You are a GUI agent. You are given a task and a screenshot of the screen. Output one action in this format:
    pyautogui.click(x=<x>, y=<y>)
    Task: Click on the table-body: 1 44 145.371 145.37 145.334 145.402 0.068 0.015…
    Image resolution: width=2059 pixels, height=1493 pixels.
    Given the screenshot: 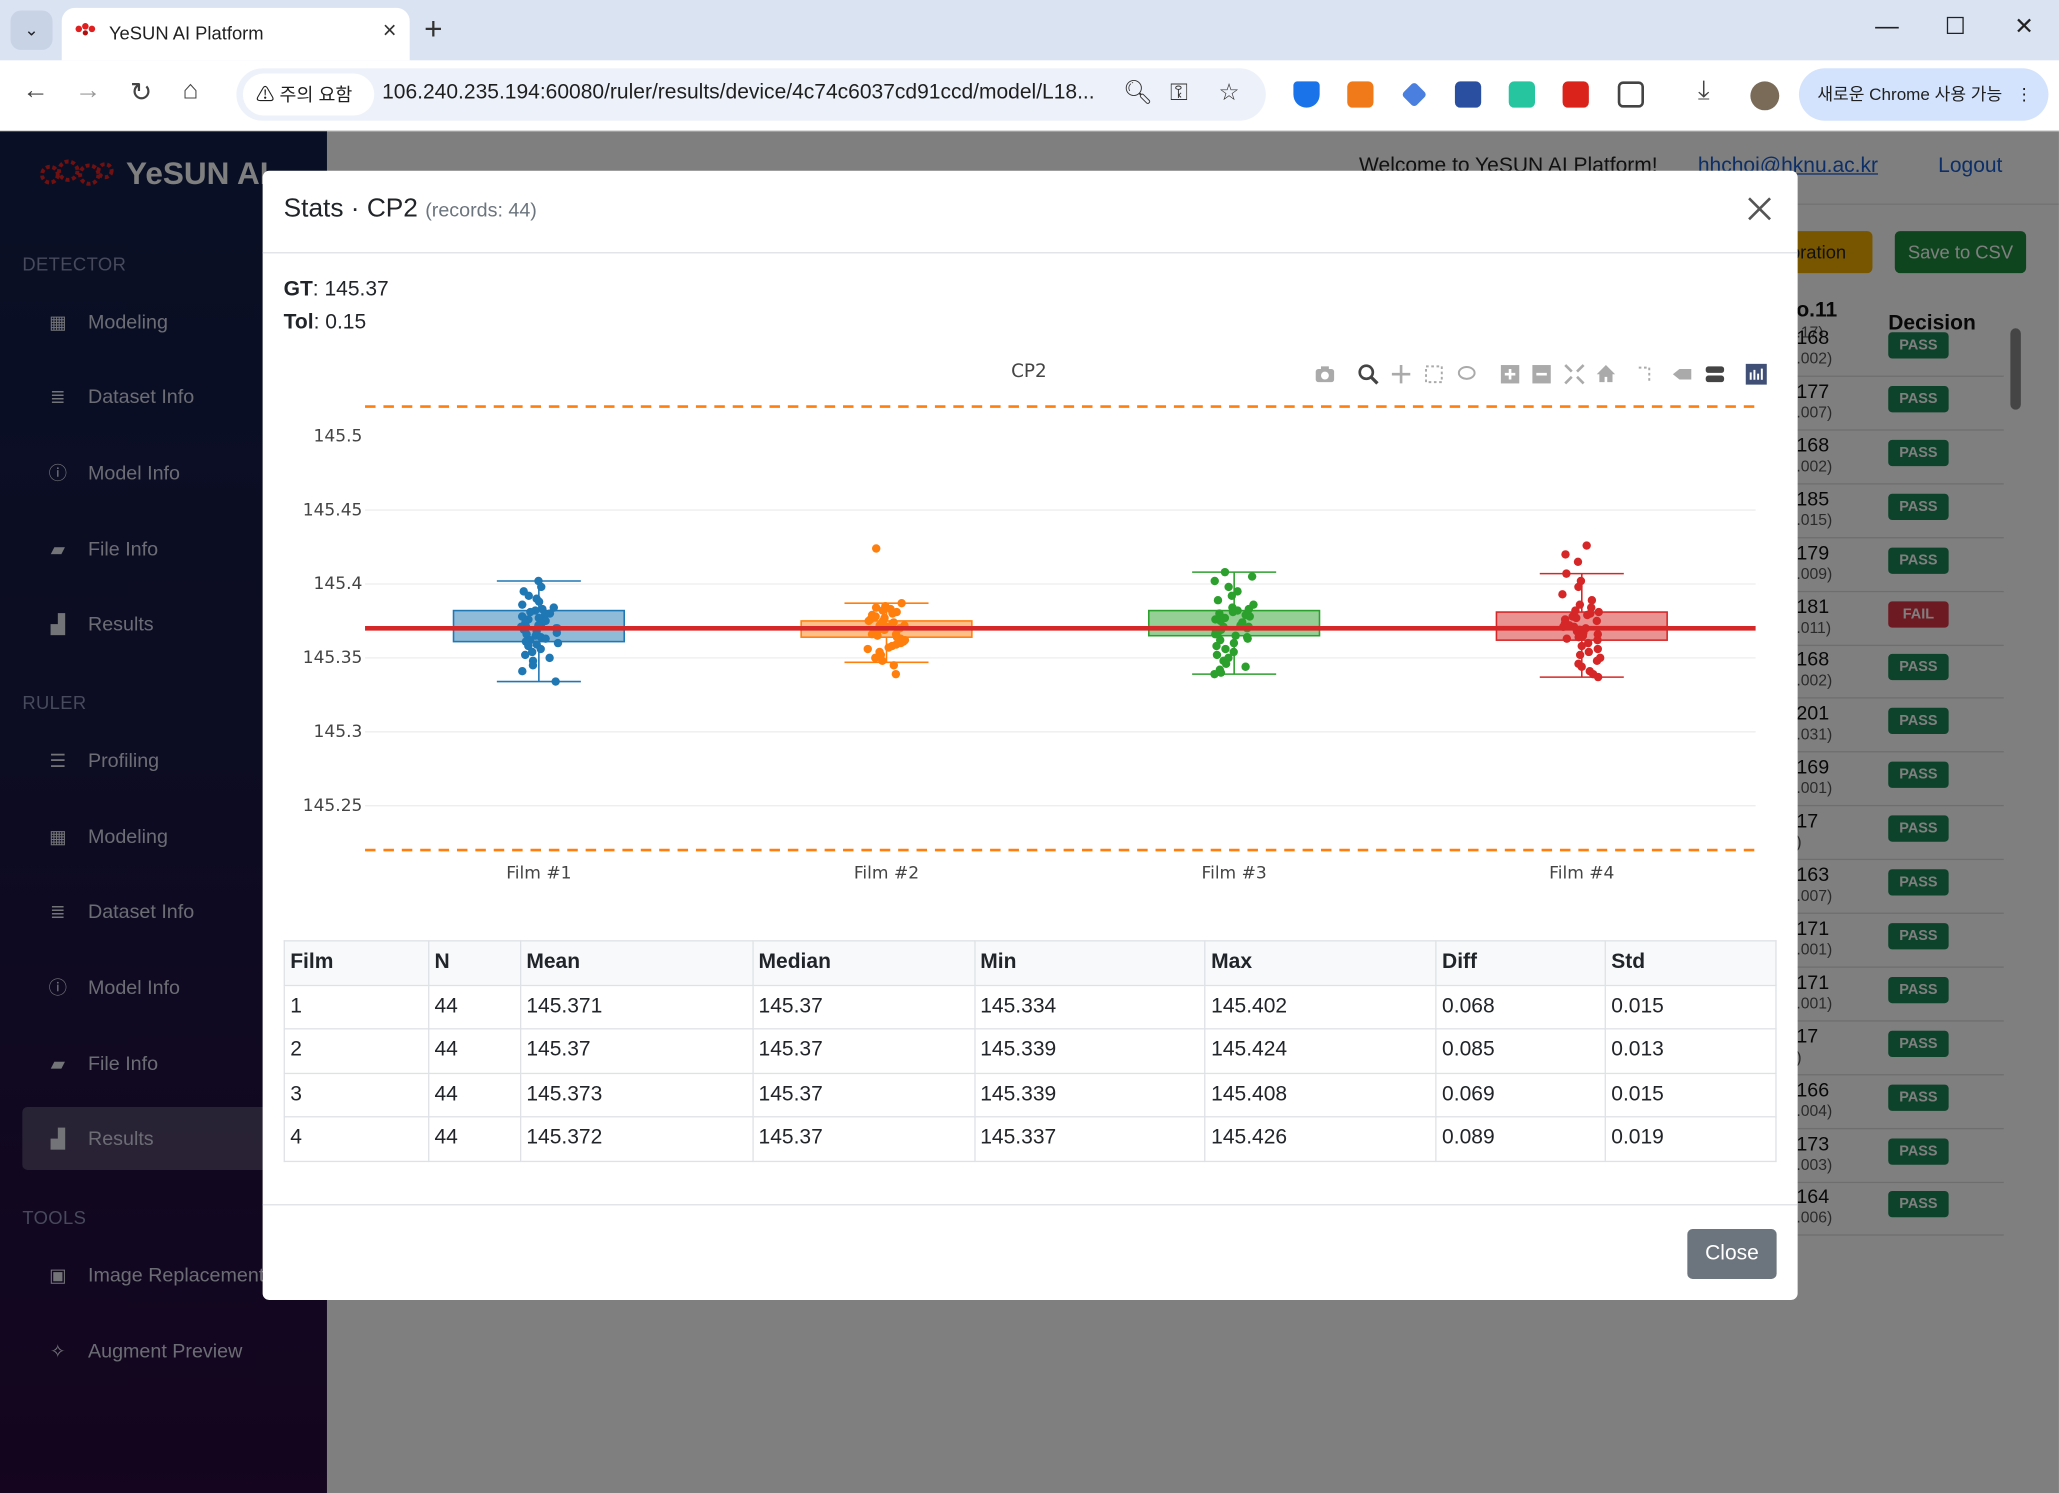 What is the action you would take?
    pyautogui.click(x=1030, y=1073)
    